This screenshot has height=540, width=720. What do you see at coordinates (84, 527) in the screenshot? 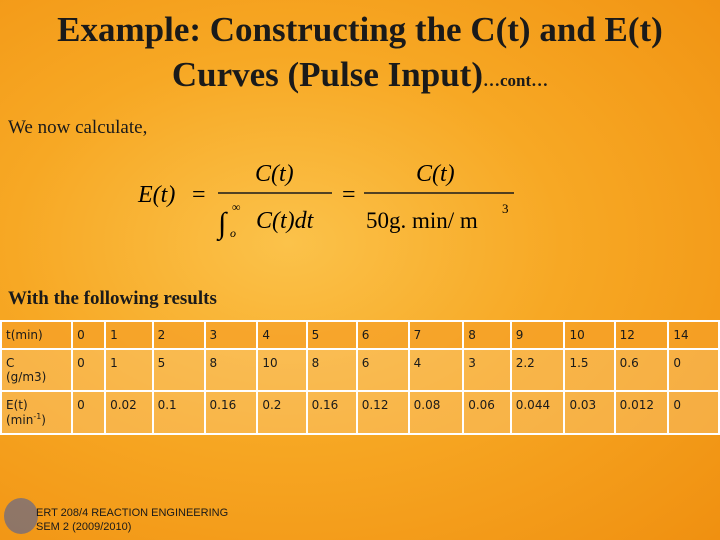
I see `footer-line: SEM 2 (2009/2010)` at bounding box center [84, 527].